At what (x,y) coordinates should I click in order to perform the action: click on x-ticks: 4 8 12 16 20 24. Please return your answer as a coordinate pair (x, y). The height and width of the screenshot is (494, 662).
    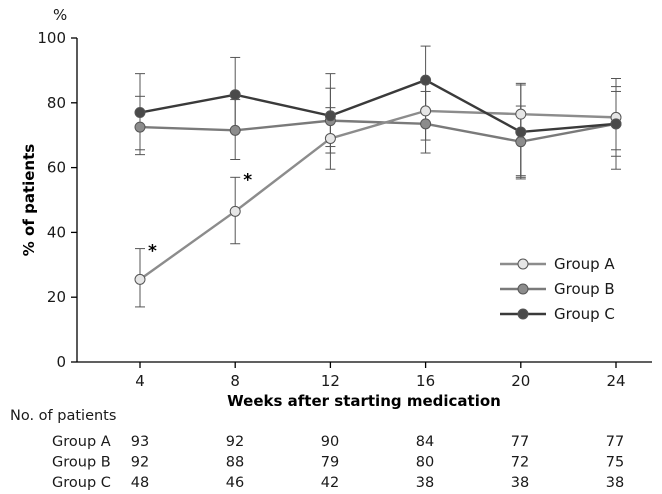
    Looking at the image, I should click on (380, 376).